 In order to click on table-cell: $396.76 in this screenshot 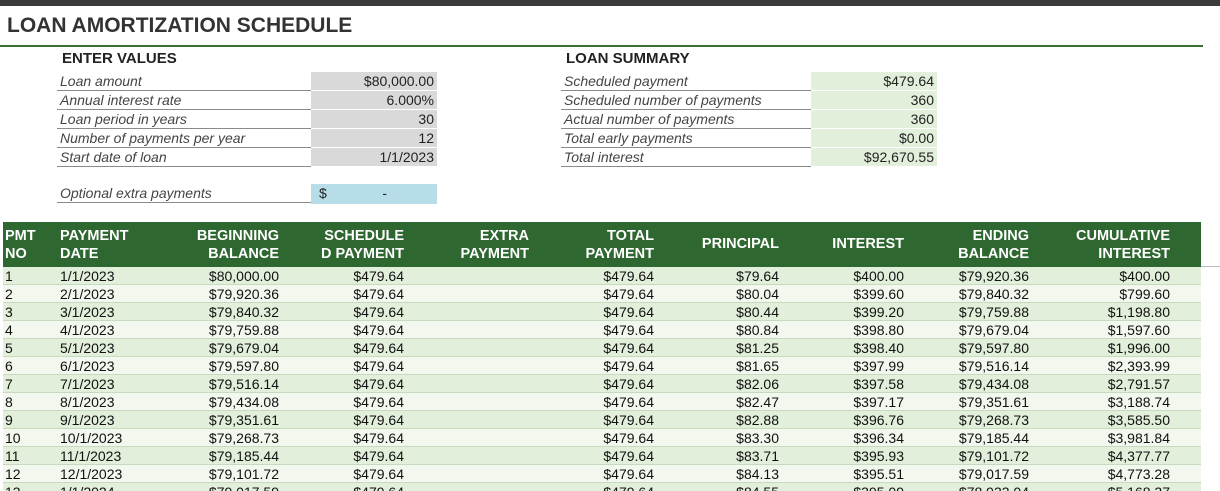, I will do `click(878, 420)`.